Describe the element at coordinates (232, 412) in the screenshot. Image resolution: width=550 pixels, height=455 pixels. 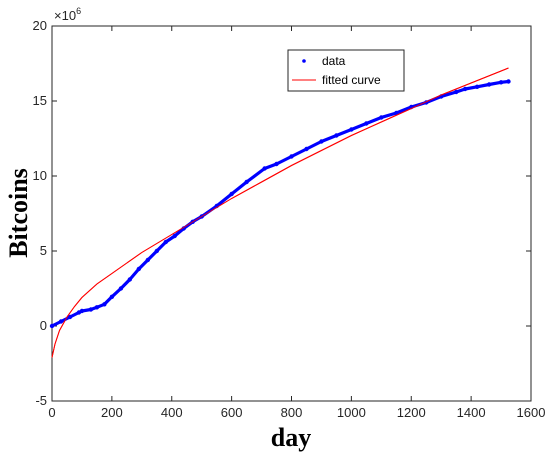
I see `x-tick-label: 600` at that location.